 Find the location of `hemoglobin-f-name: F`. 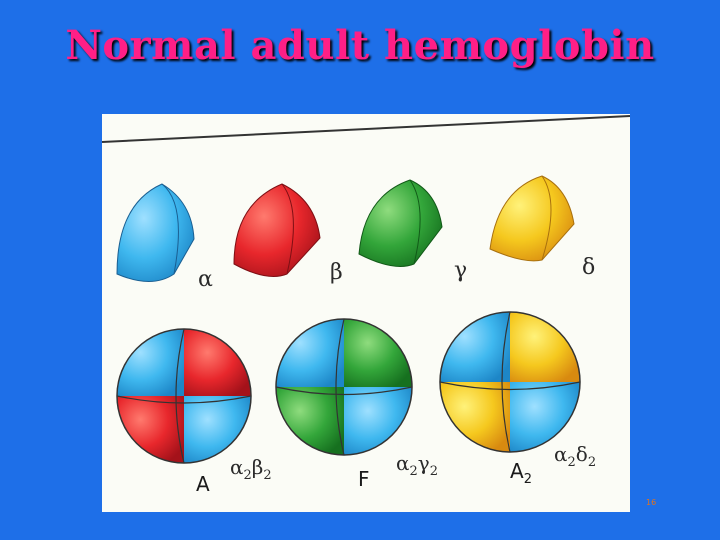

hemoglobin-f-name: F is located at coordinates (364, 479).